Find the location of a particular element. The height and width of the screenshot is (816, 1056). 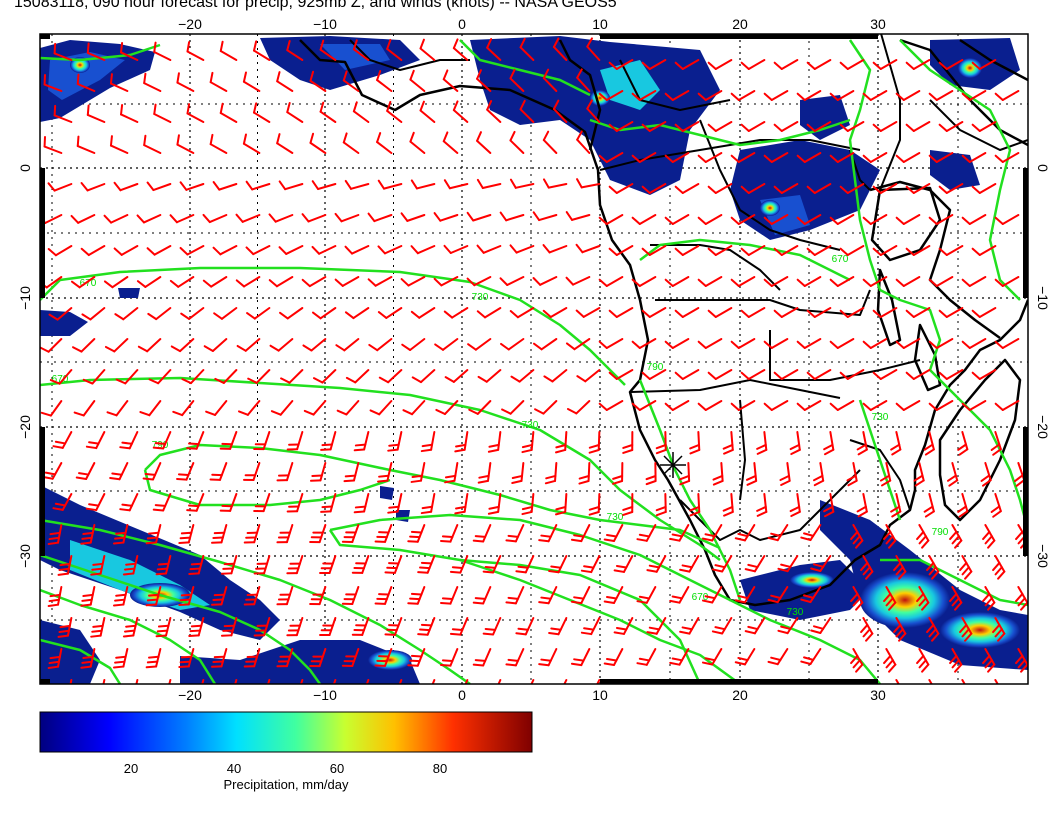

lat-tick-label-left: −10 is located at coordinates (25, 298).